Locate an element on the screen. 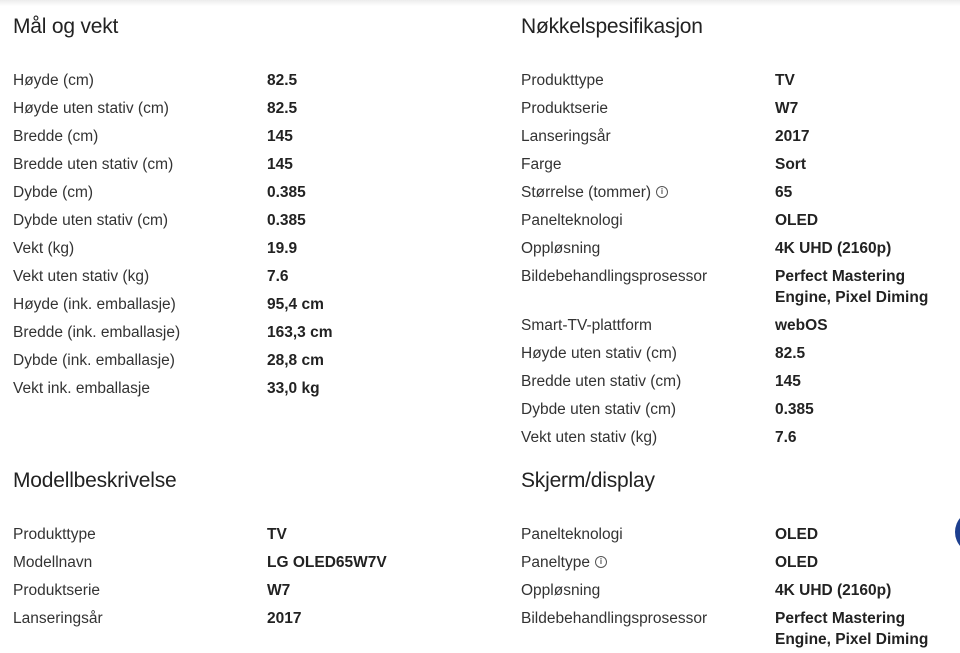 The width and height of the screenshot is (960, 653). spec-label: Vekt ink. emballasje is located at coordinates (140, 388).